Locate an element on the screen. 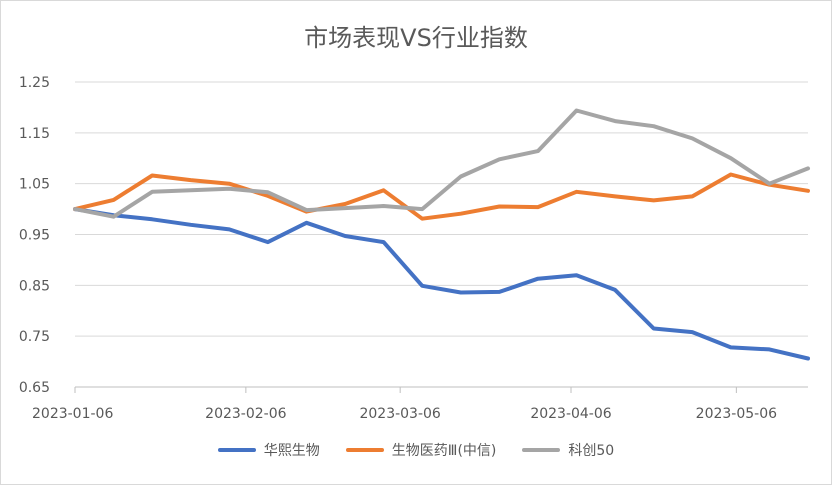 The height and width of the screenshot is (485, 832). y-tick-label-0: 1.25 is located at coordinates (34, 83).